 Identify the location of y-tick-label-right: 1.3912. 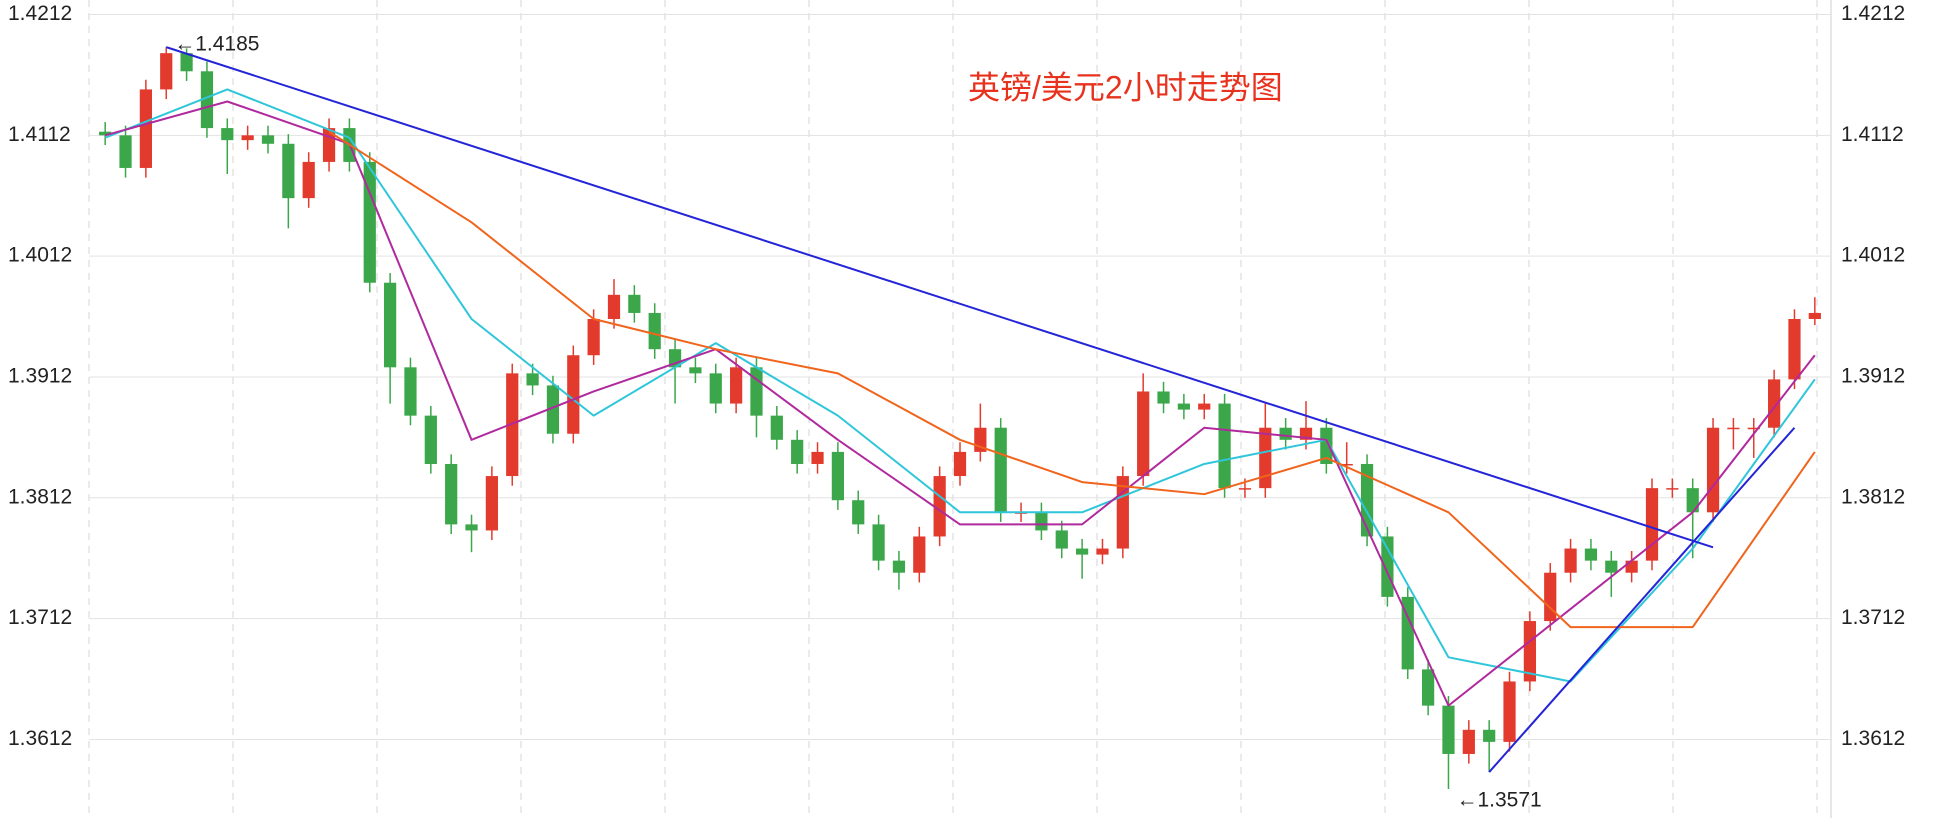
(1873, 376).